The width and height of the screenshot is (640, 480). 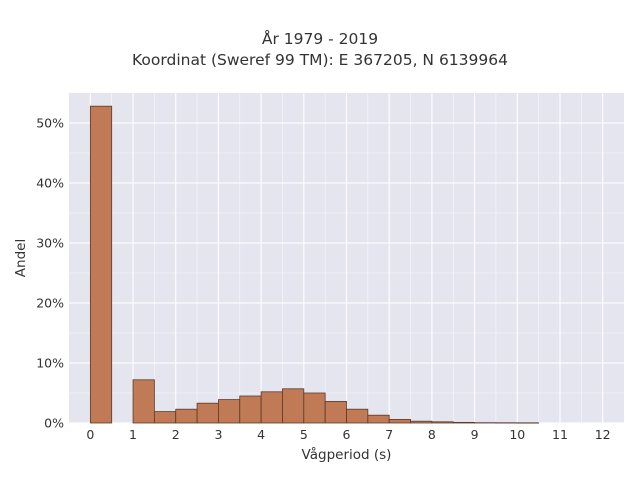 What do you see at coordinates (347, 434) in the screenshot?
I see `x-tick-label: 6` at bounding box center [347, 434].